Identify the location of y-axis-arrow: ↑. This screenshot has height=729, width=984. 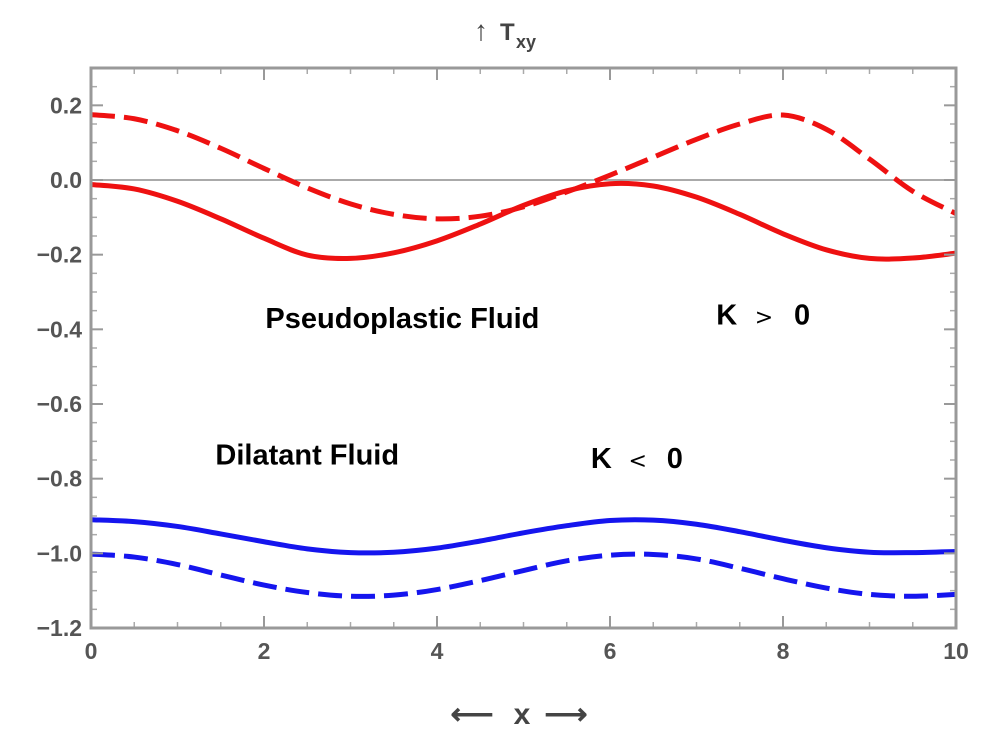
(481, 30).